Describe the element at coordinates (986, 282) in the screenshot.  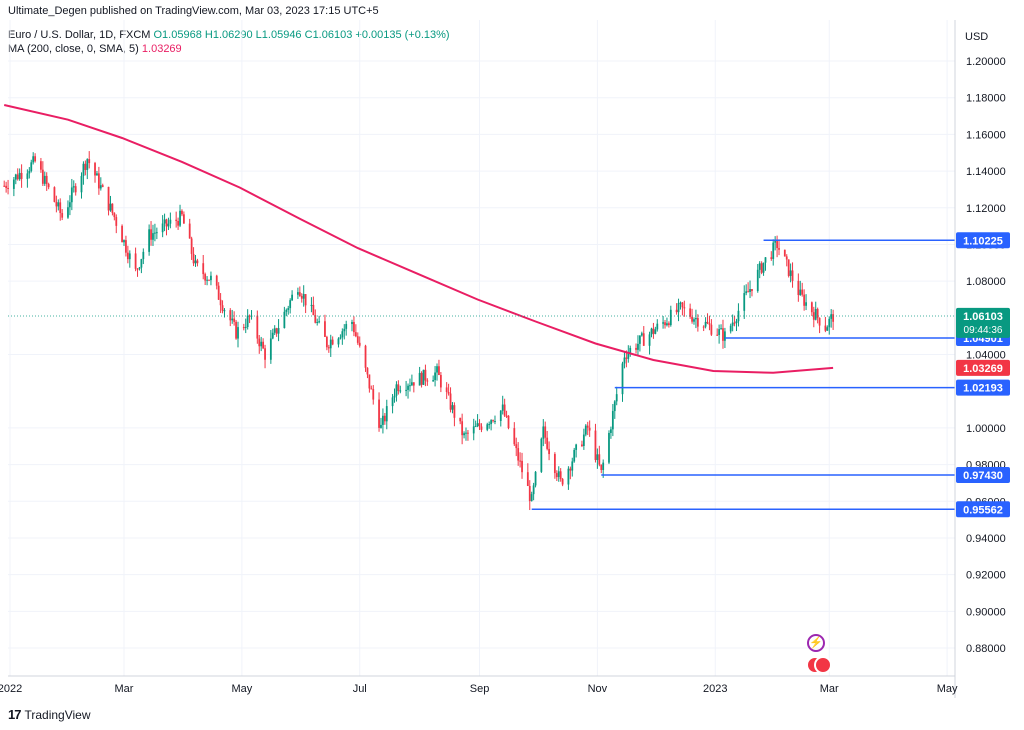
I see `y-tick-label: 1.08000` at that location.